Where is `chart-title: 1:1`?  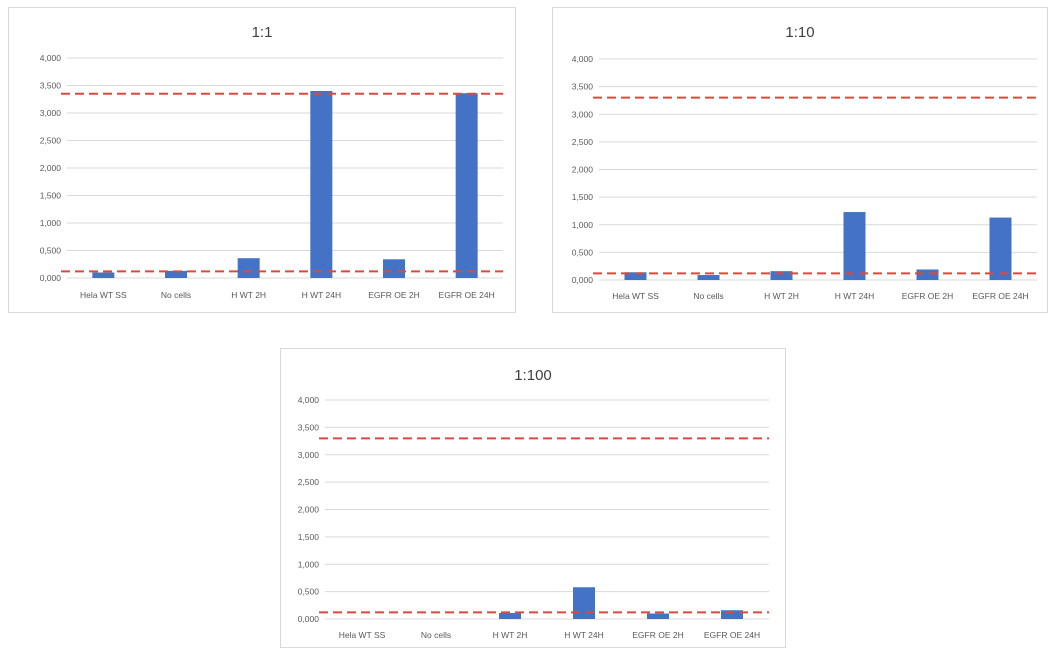 chart-title: 1:1 is located at coordinates (262, 32).